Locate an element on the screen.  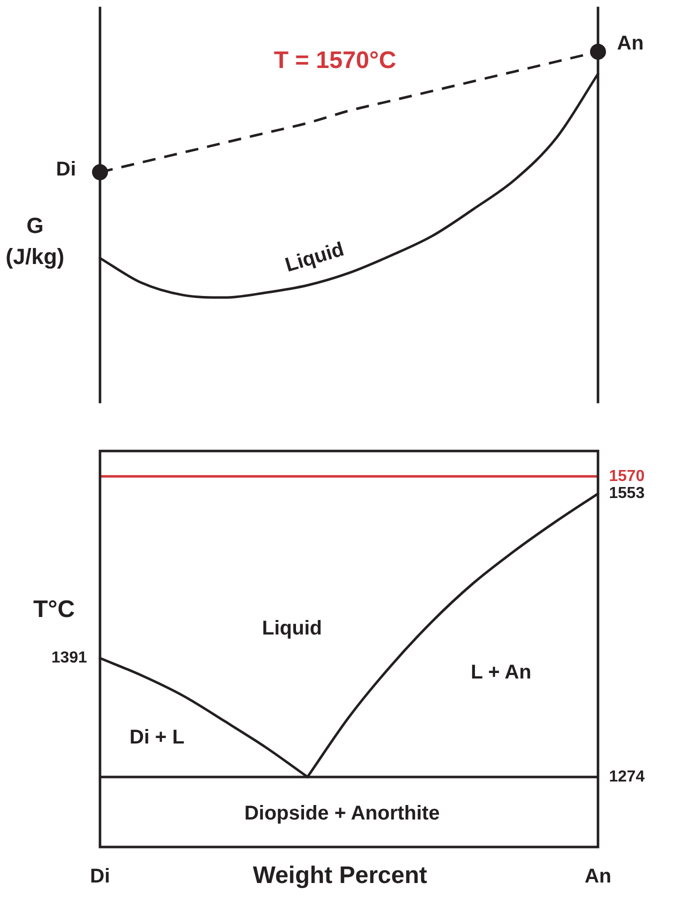
text: Di is located at coordinates (66, 169).